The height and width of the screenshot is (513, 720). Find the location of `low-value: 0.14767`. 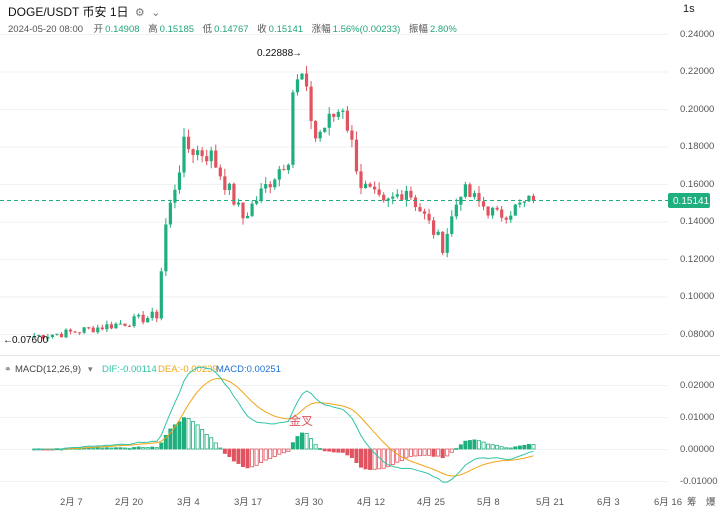

low-value: 0.14767 is located at coordinates (231, 29).